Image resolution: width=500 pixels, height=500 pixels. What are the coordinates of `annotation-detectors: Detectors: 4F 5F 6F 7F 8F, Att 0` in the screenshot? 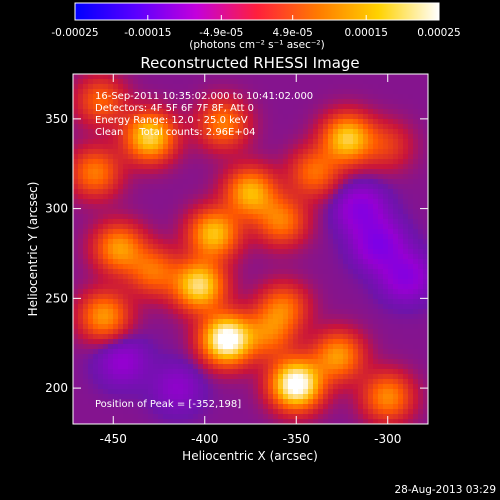 It's located at (174, 108).